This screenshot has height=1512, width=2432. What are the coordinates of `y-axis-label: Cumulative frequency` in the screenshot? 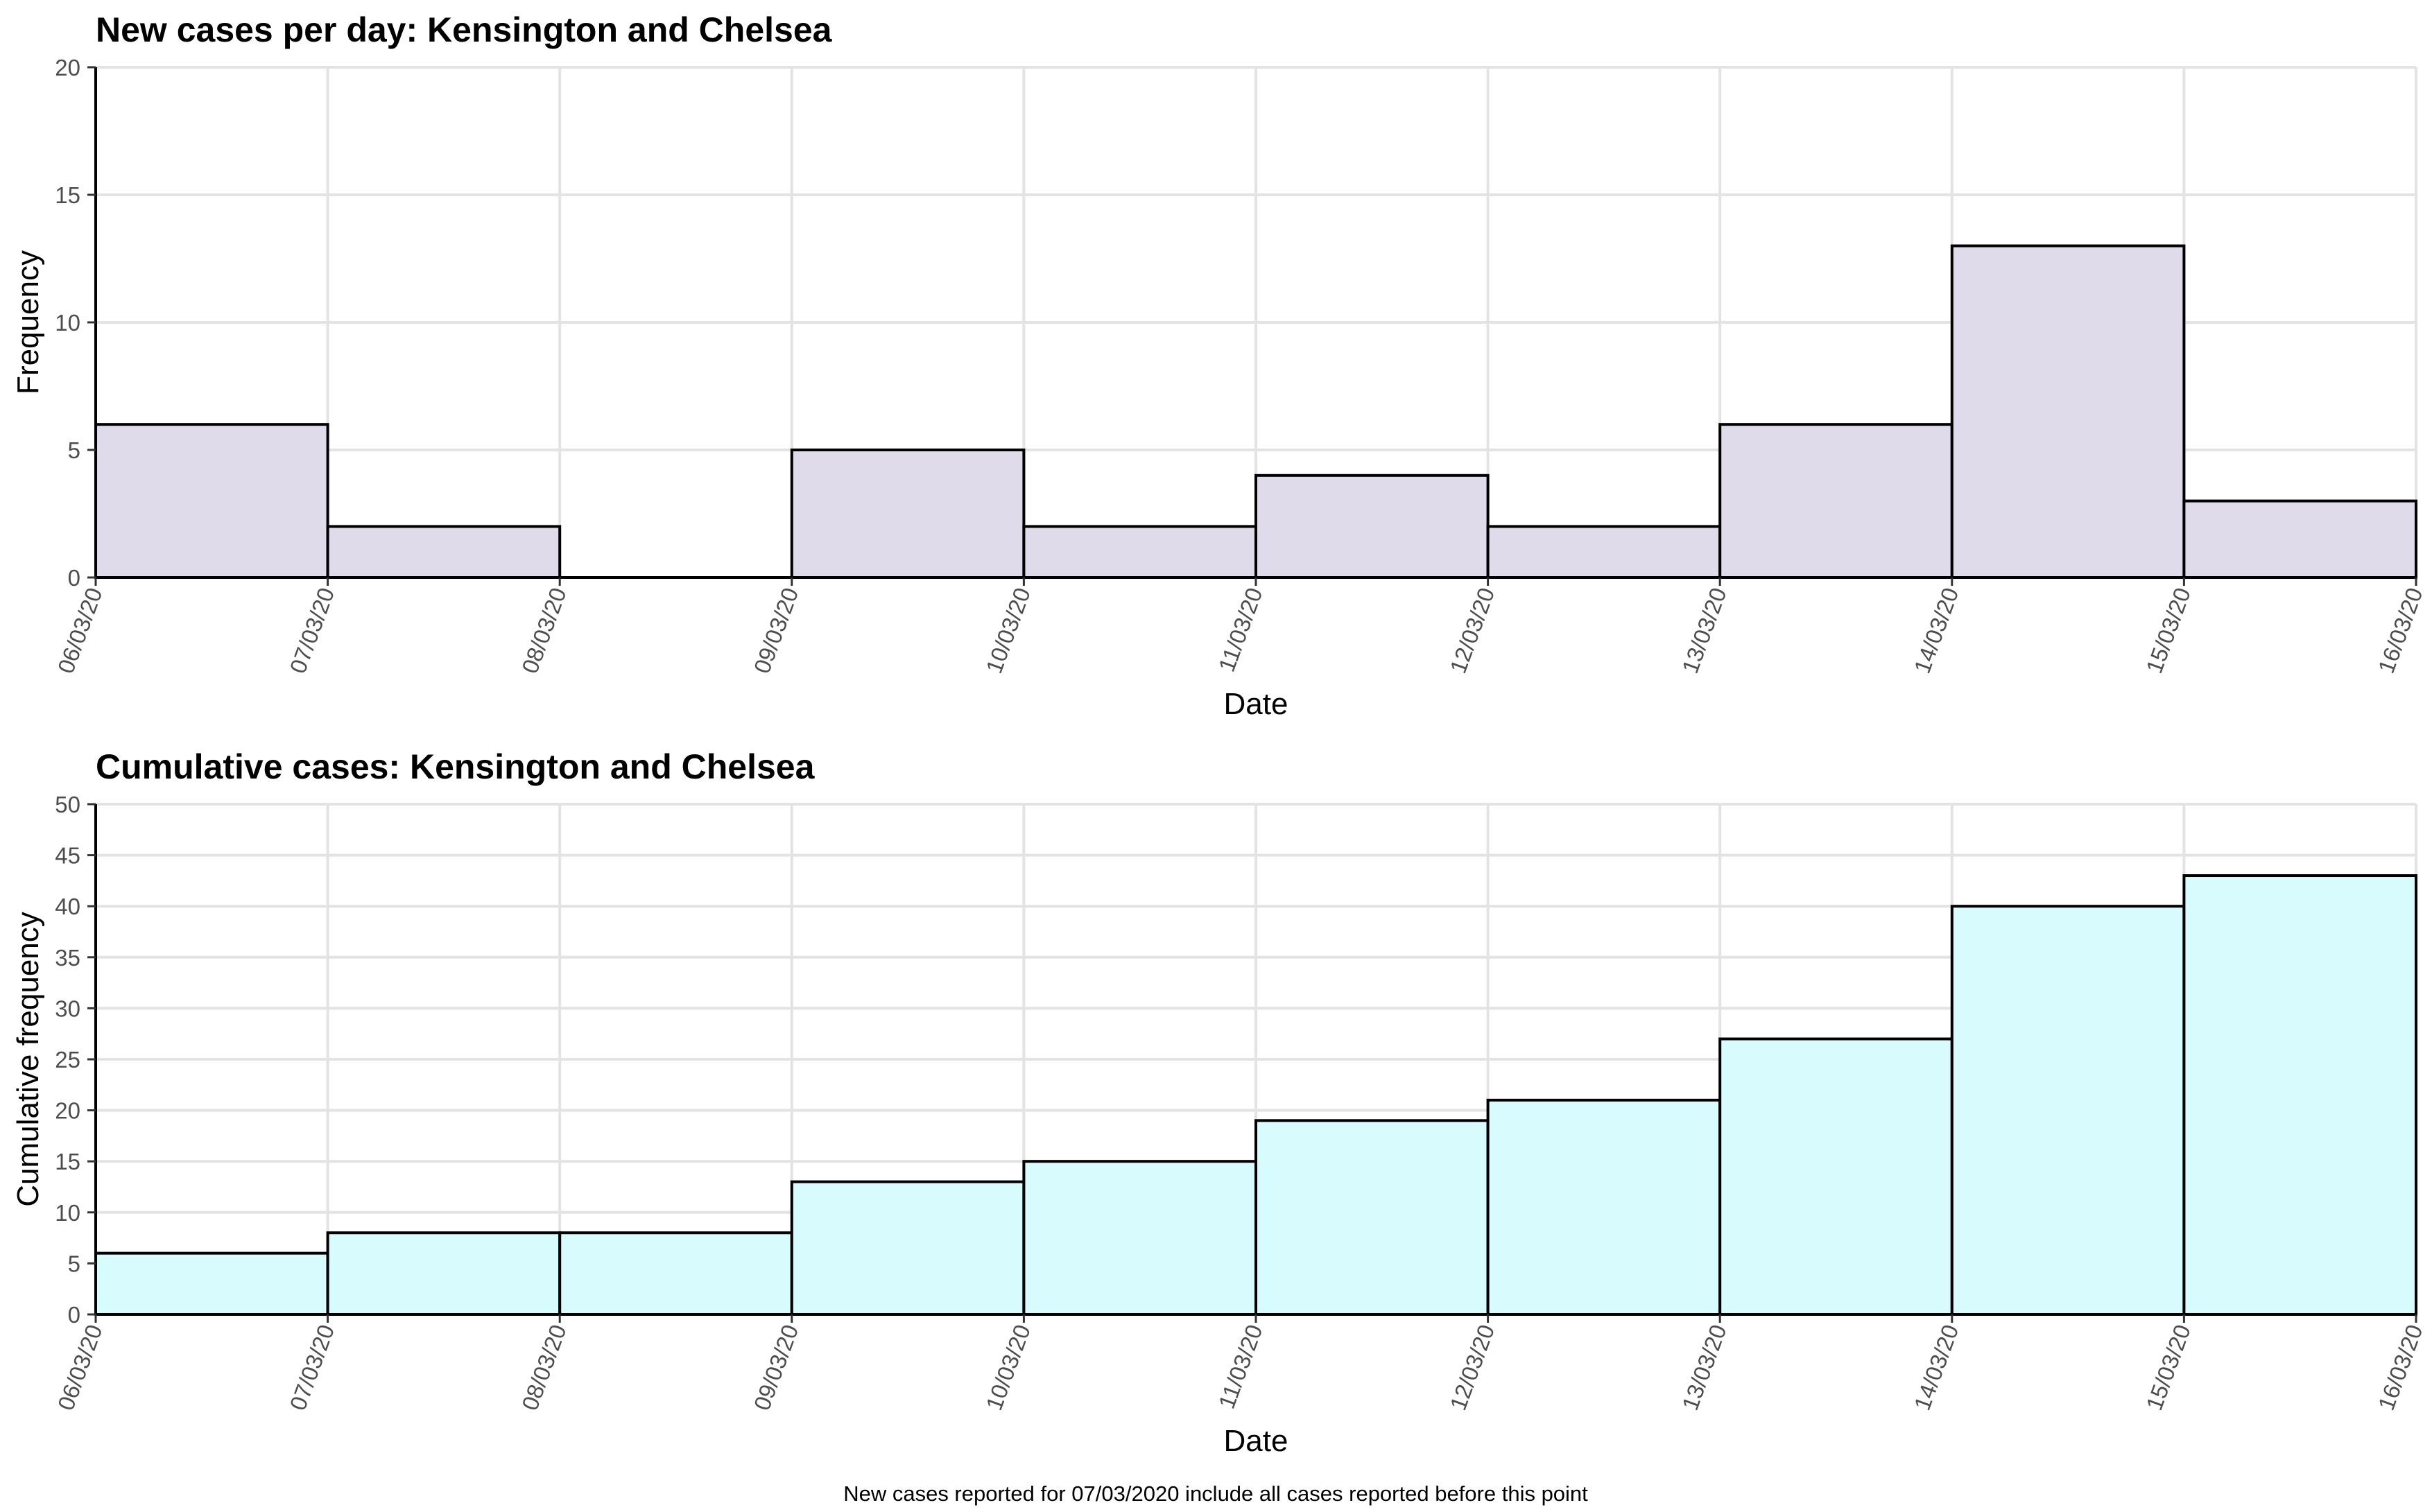 It's located at (28, 1059).